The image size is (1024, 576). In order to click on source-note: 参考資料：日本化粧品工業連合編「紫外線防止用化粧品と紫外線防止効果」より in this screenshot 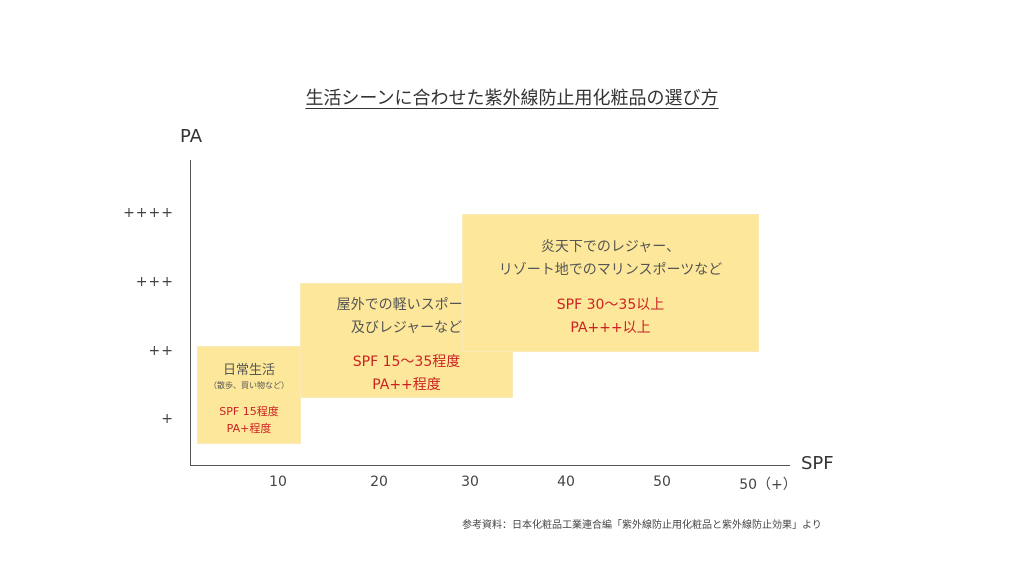, I will do `click(642, 525)`.